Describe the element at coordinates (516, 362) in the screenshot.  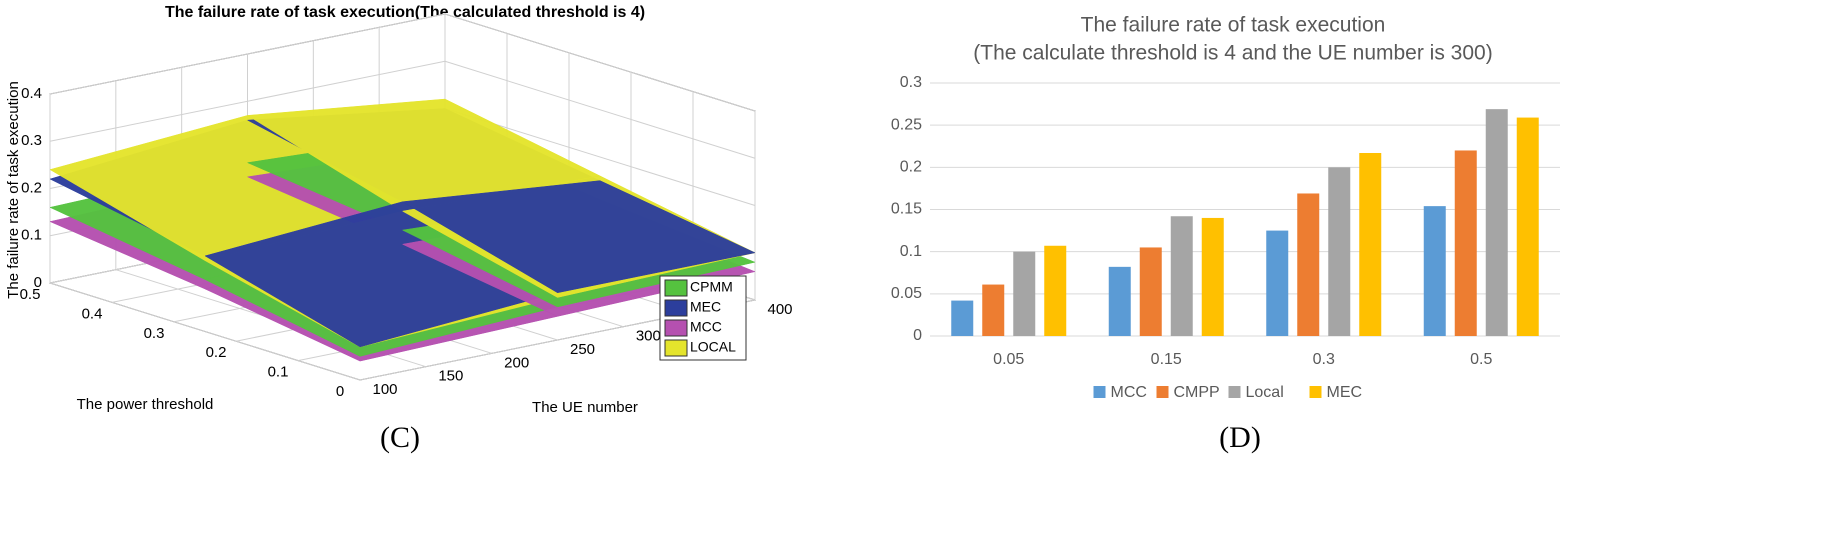
I see `x-tick-label: 200` at that location.